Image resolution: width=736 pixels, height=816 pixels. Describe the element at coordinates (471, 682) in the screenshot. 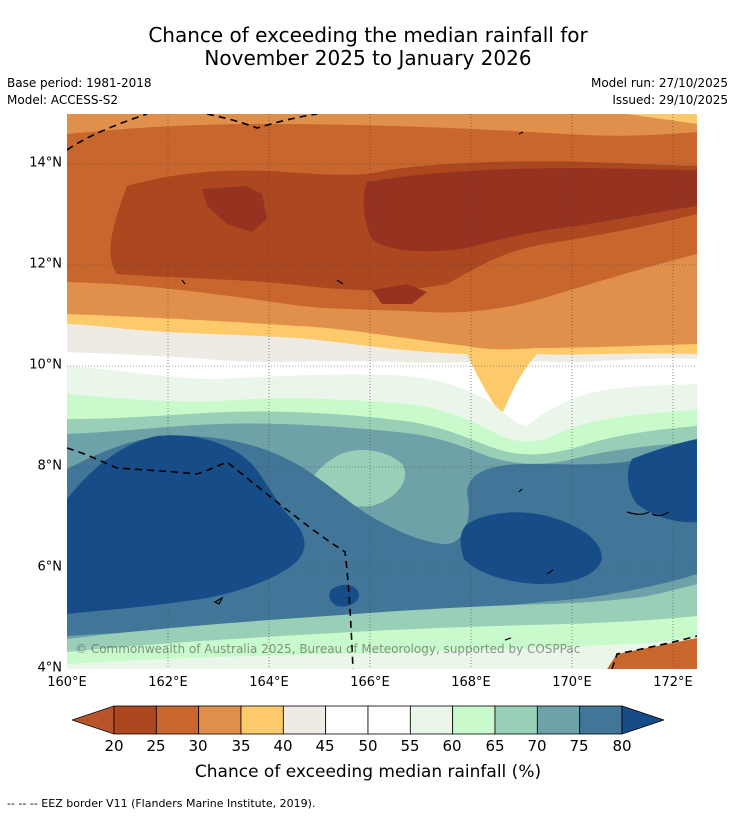

I see `x-tick-168e: 168°E` at that location.